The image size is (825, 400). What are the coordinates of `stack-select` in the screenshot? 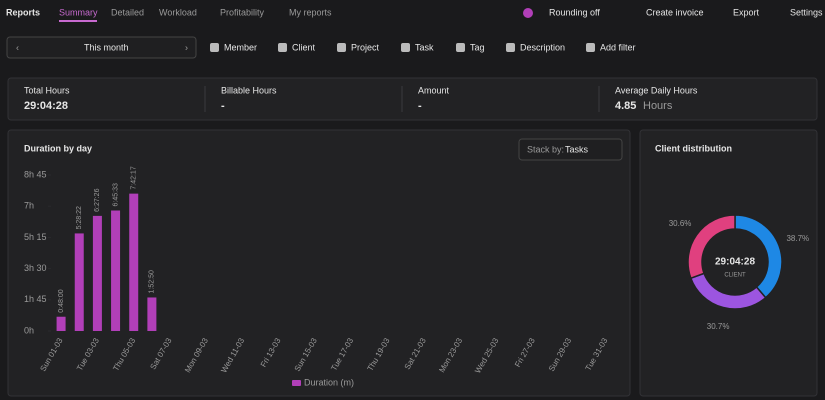 It's located at (570, 149).